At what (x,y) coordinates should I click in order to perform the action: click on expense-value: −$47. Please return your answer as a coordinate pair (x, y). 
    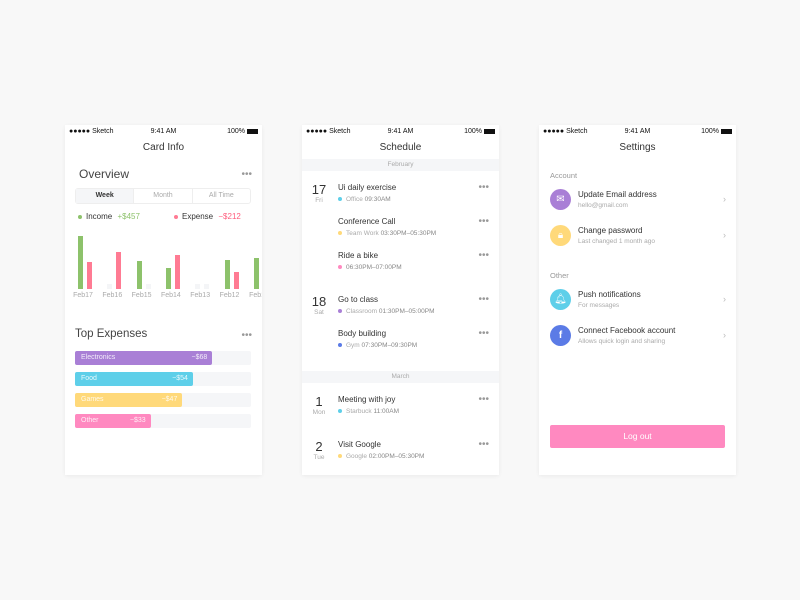
    Looking at the image, I should click on (169, 399).